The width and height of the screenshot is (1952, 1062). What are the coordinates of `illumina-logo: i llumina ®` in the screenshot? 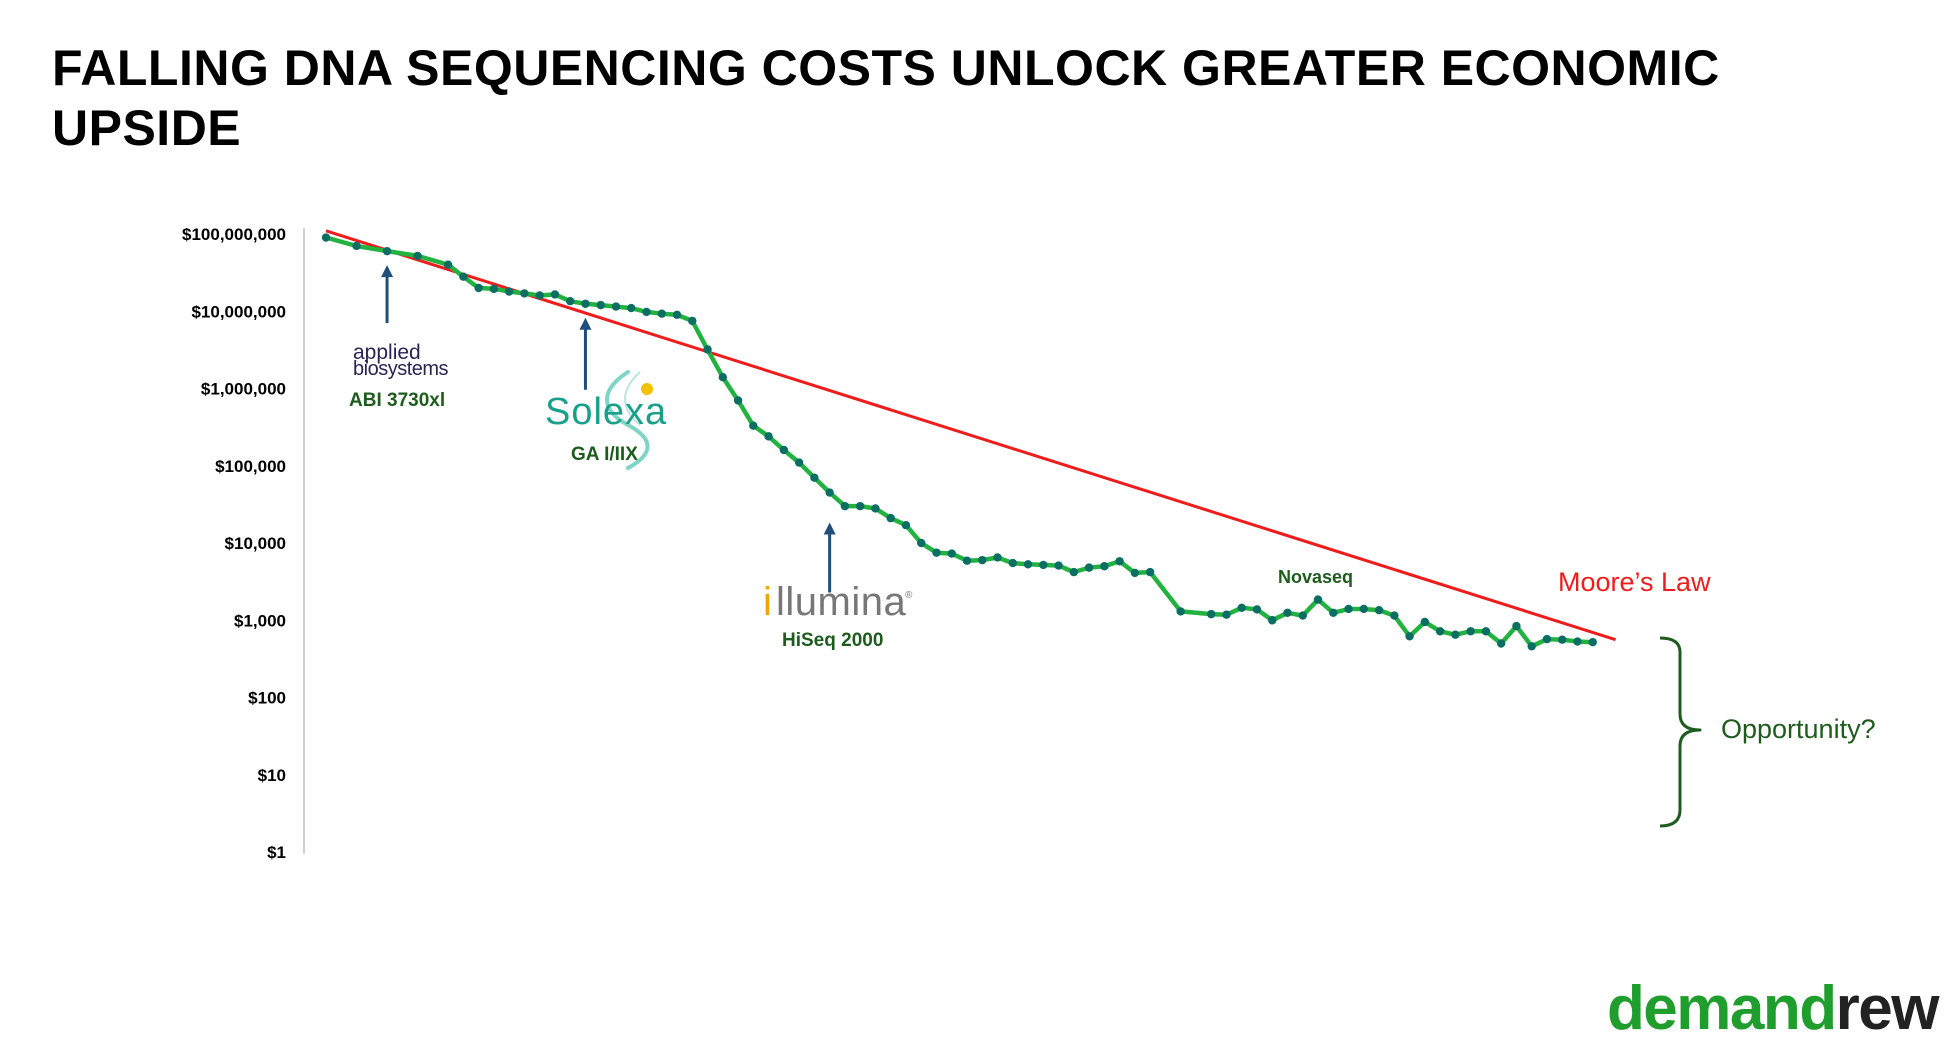 It's located at (838, 602).